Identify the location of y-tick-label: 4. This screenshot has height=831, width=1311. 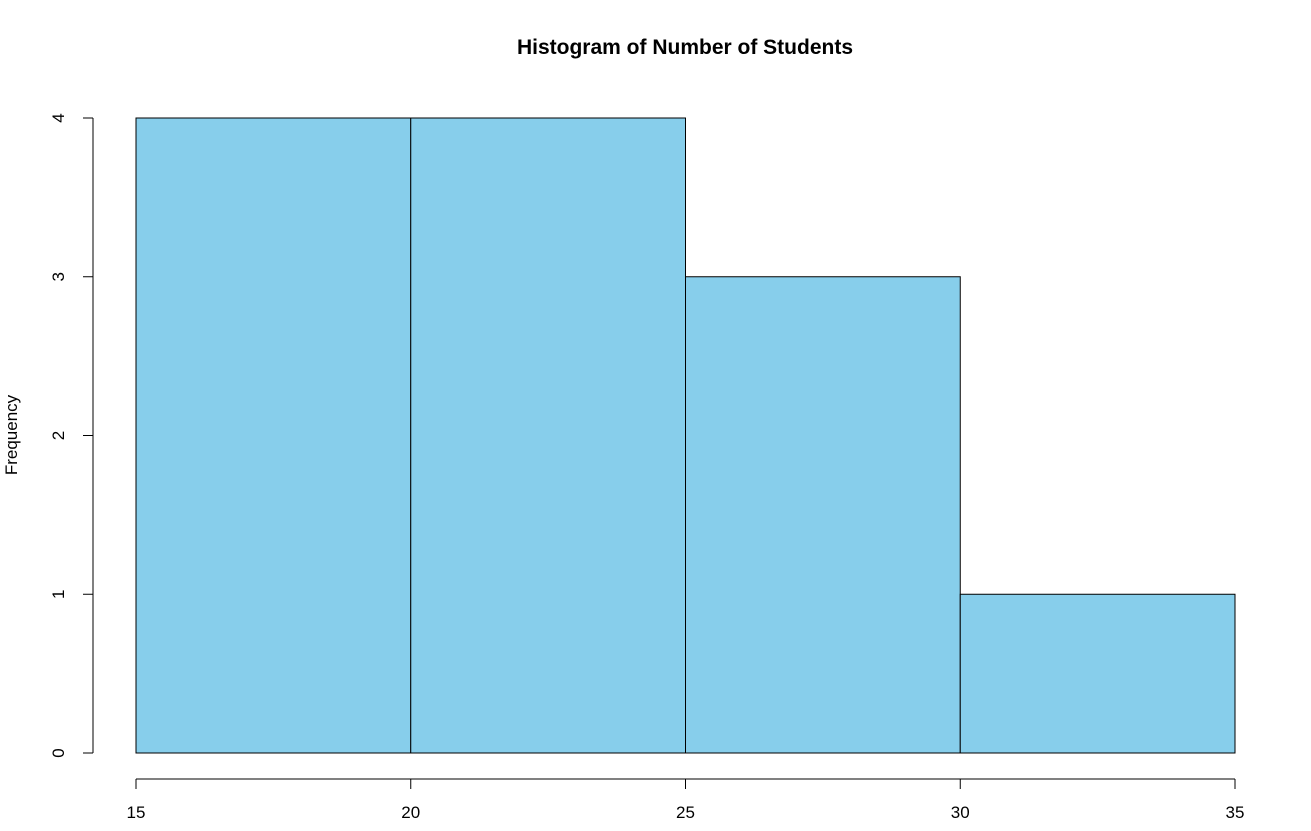
(58, 117).